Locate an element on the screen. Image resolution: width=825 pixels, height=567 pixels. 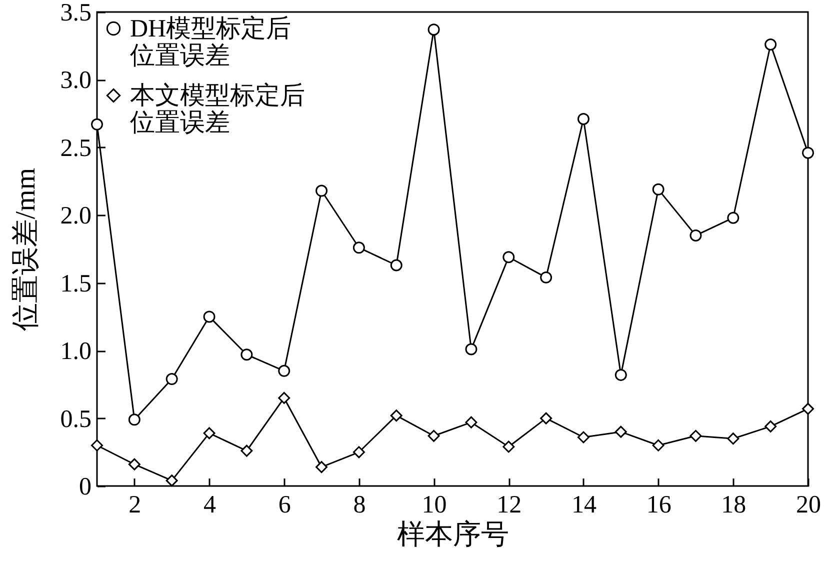
legend-label: DH模型标定后位置误差 is located at coordinates (211, 42).